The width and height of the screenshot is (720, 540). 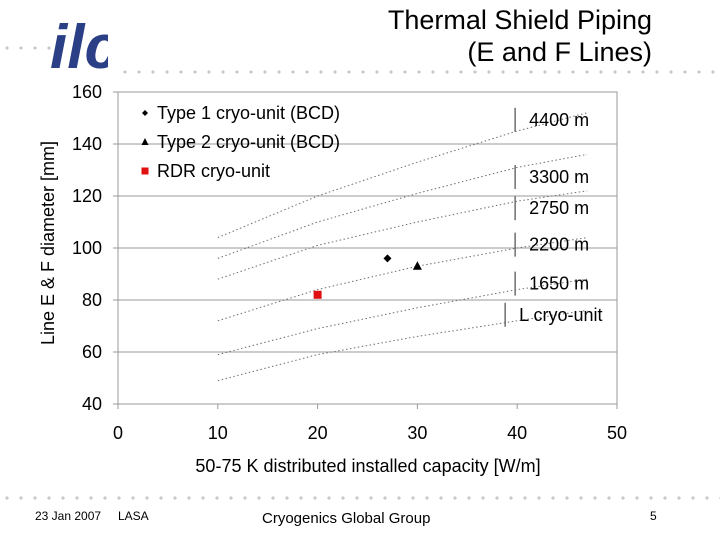 I want to click on legend-marker-diamond, so click(x=145, y=113).